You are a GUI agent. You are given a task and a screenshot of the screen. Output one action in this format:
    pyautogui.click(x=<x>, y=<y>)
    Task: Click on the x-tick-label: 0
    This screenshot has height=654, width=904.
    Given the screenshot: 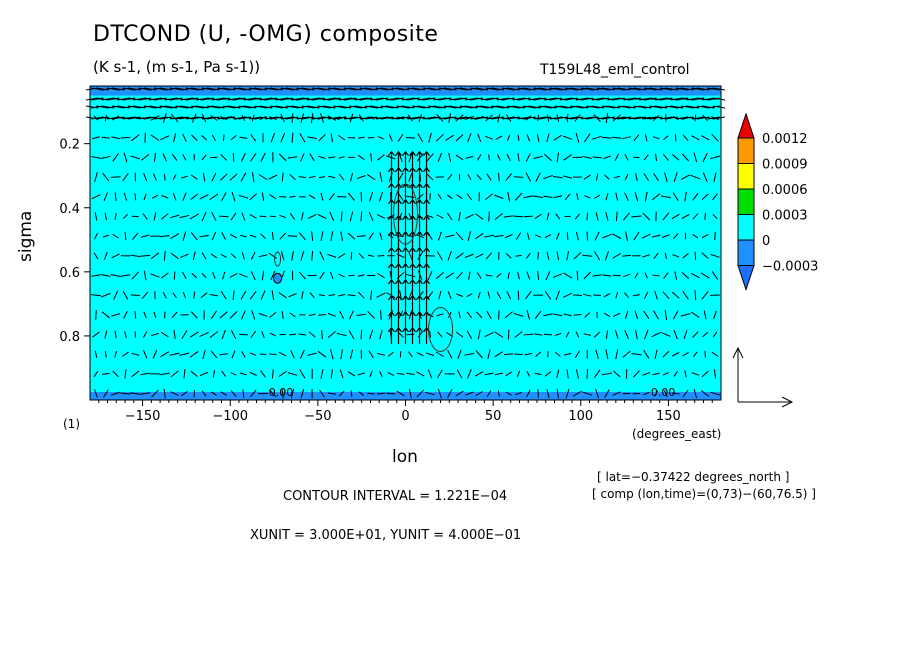 What is the action you would take?
    pyautogui.click(x=405, y=416)
    